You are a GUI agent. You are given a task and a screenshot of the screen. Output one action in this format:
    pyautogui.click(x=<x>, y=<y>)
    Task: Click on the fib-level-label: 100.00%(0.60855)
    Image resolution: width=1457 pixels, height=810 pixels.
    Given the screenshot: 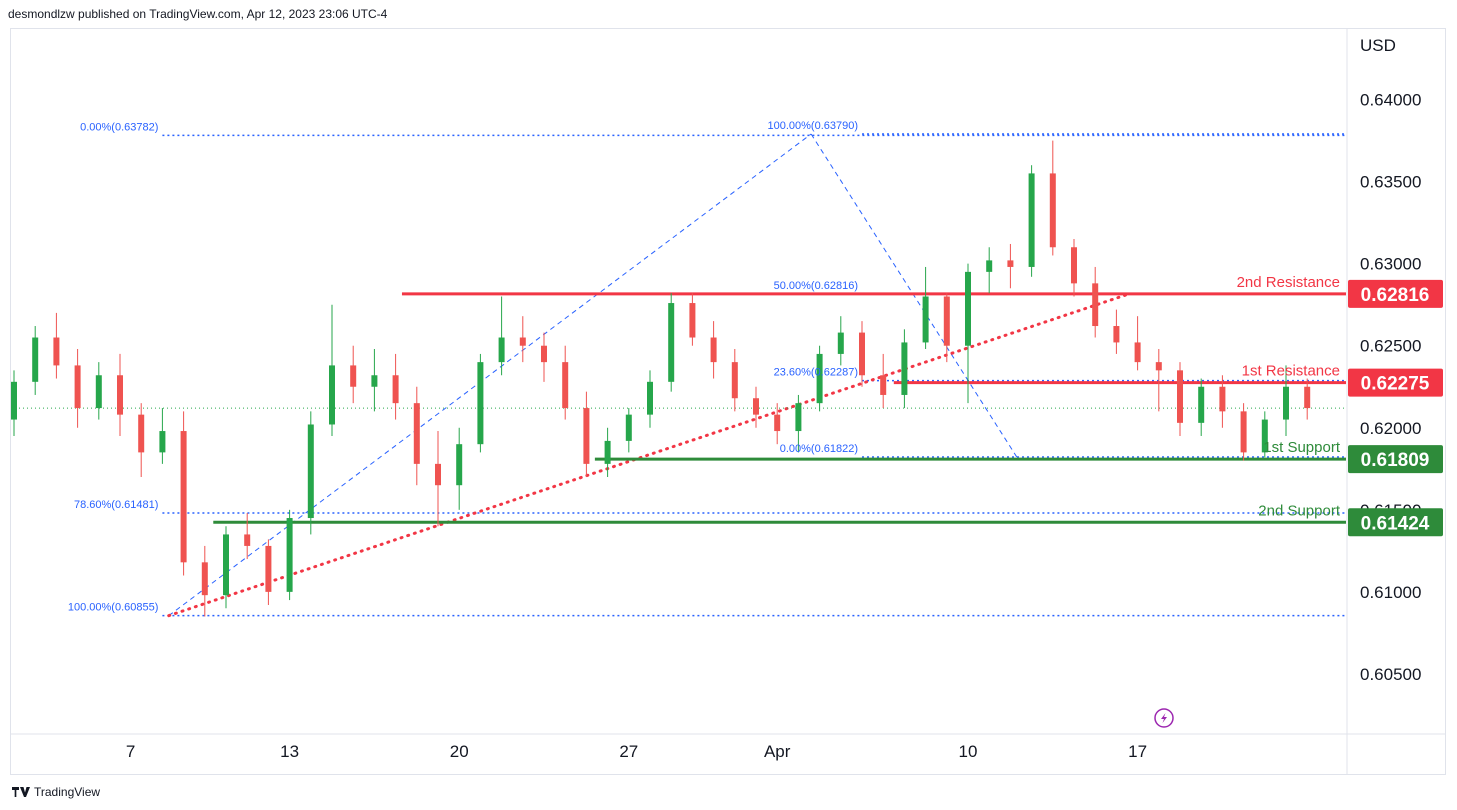 What is the action you would take?
    pyautogui.click(x=113, y=608)
    